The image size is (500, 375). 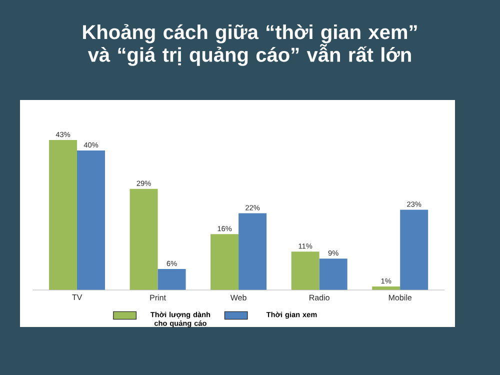 I want to click on x-tick-label: Mobile, so click(x=400, y=297).